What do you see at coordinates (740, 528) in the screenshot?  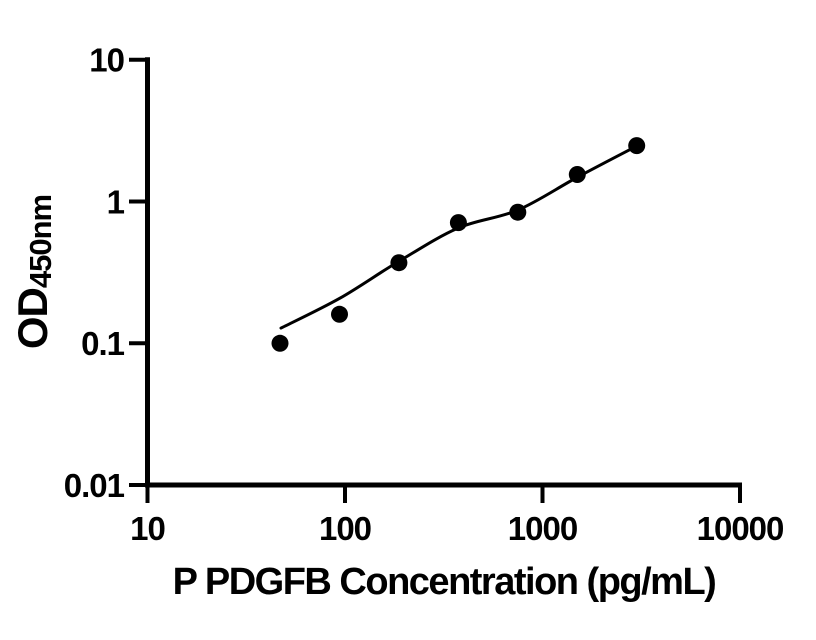 I see `x-axis-tick-label: 10000` at bounding box center [740, 528].